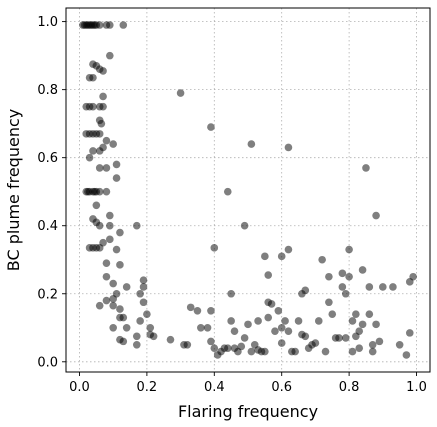 This screenshot has width=437, height=427. Describe the element at coordinates (51, 192) in the screenshot. I see `y-axis-ticks: 0.0 0.2 0.4 0.6 0.8 1.0` at that location.